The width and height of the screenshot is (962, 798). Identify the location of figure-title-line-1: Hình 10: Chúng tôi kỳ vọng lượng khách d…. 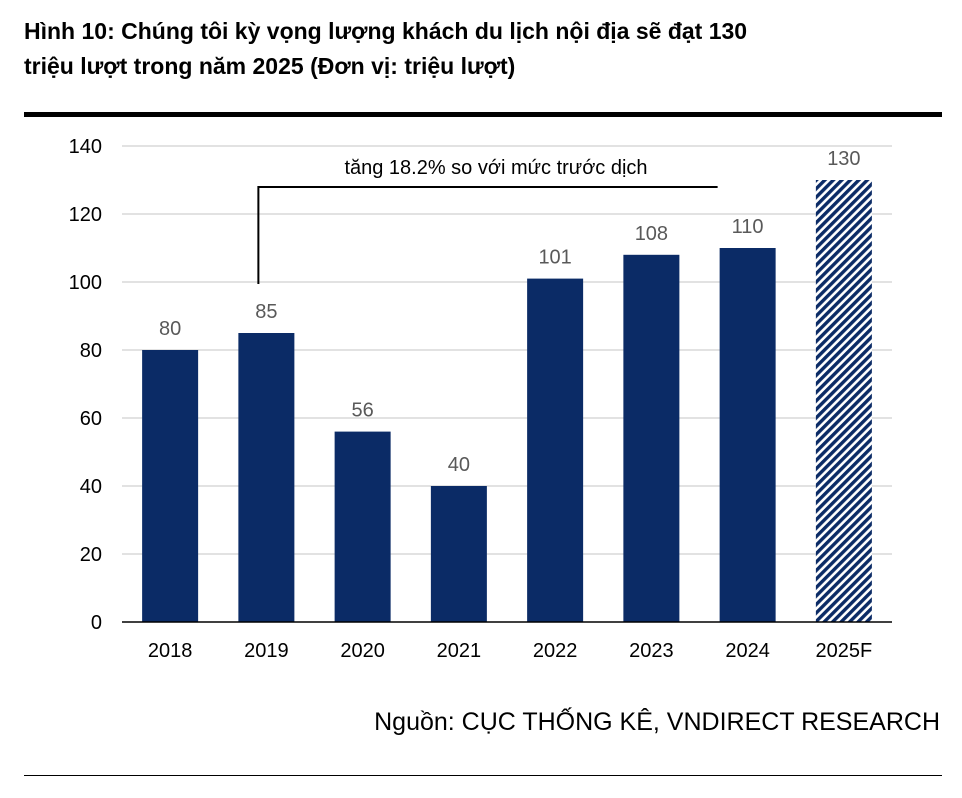
(484, 31).